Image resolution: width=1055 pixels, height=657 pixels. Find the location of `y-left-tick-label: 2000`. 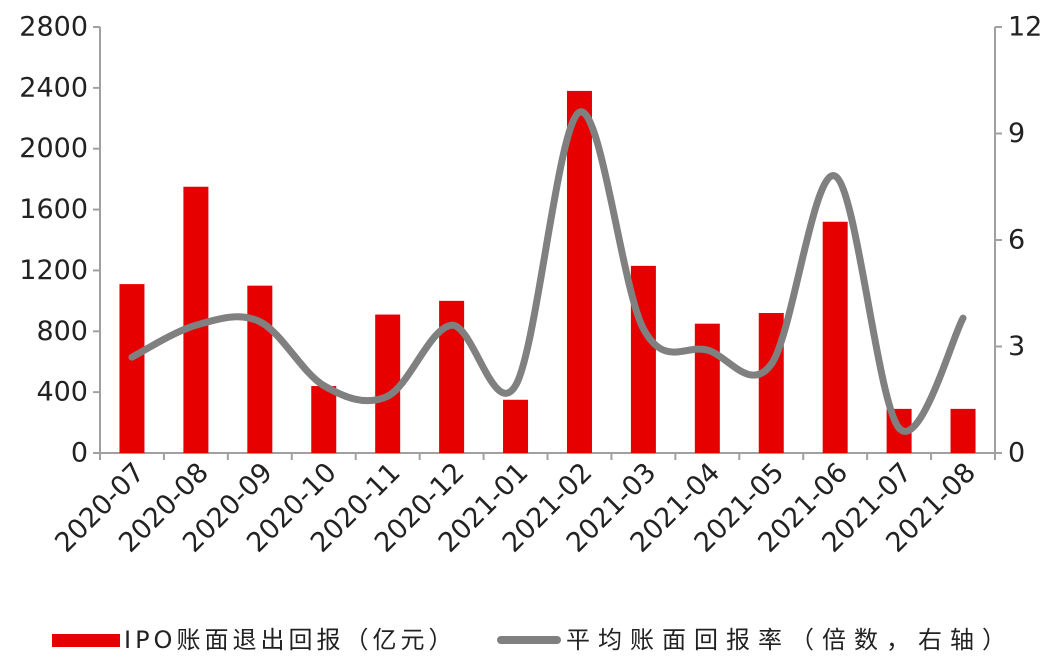

y-left-tick-label: 2000 is located at coordinates (53, 148).